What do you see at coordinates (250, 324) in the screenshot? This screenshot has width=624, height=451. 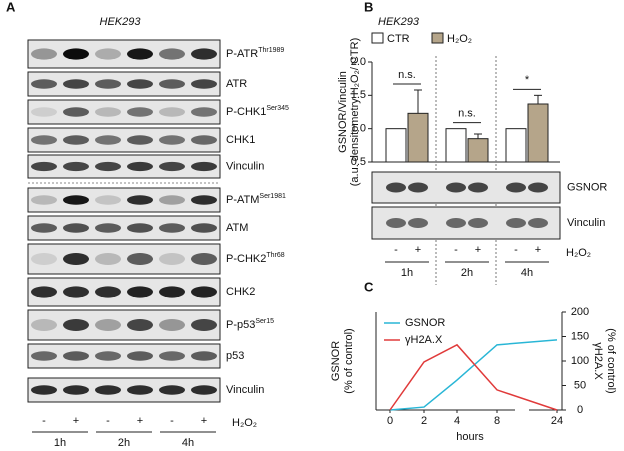 I see `protein-label: P-p53Ser15` at bounding box center [250, 324].